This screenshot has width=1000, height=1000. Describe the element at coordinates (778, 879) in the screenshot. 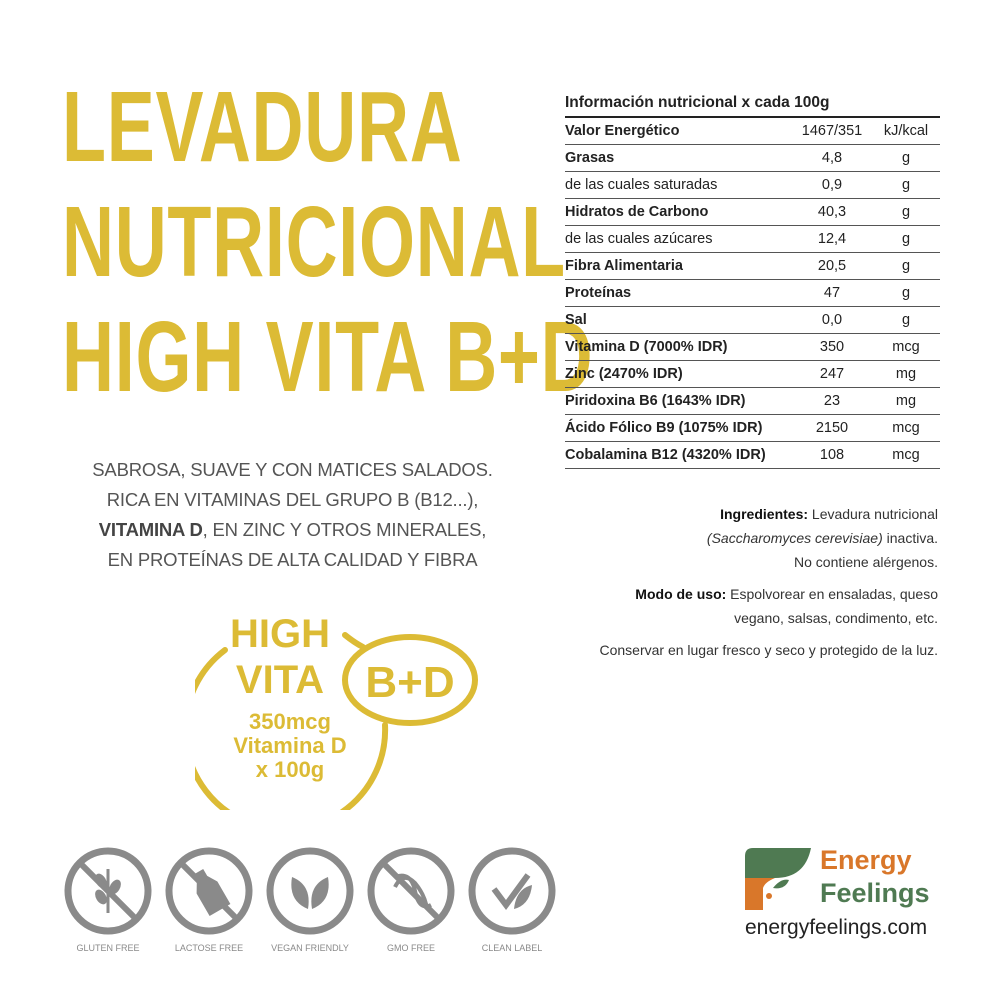

I see `brand-leaf-icon` at that location.